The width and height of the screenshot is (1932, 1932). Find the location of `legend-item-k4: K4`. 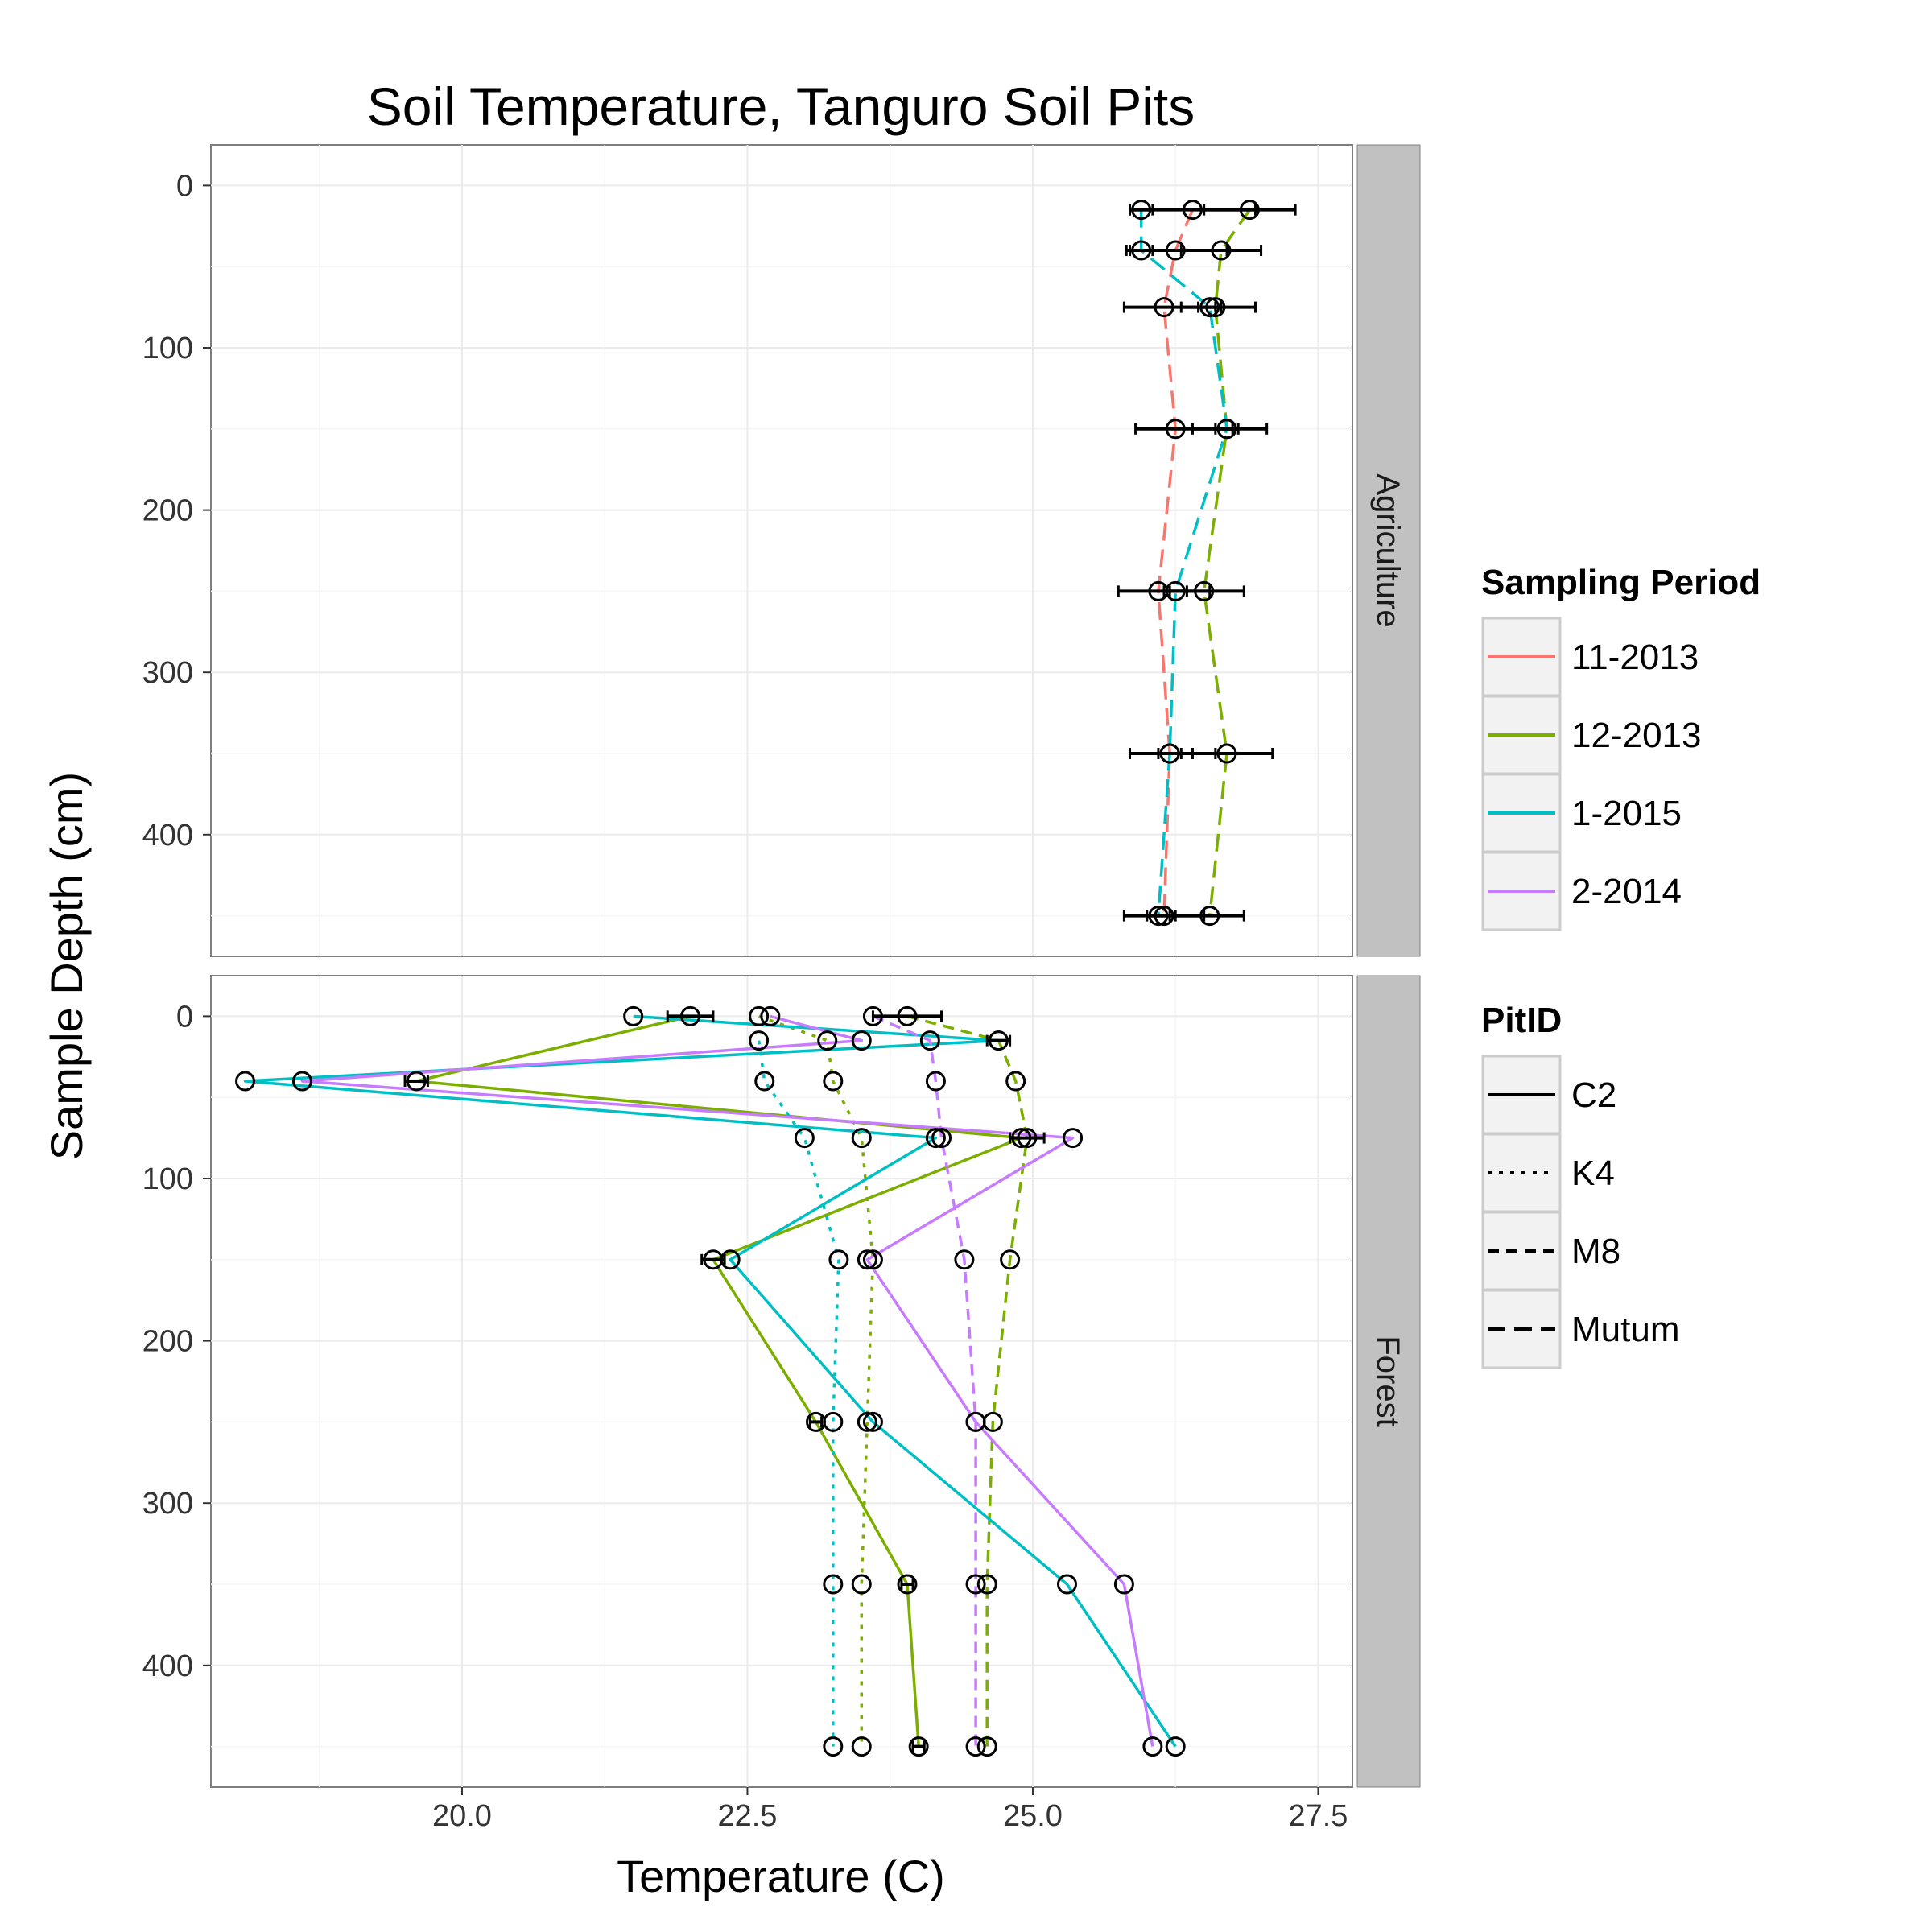

legend-item-k4: K4 is located at coordinates (1548, 1173).